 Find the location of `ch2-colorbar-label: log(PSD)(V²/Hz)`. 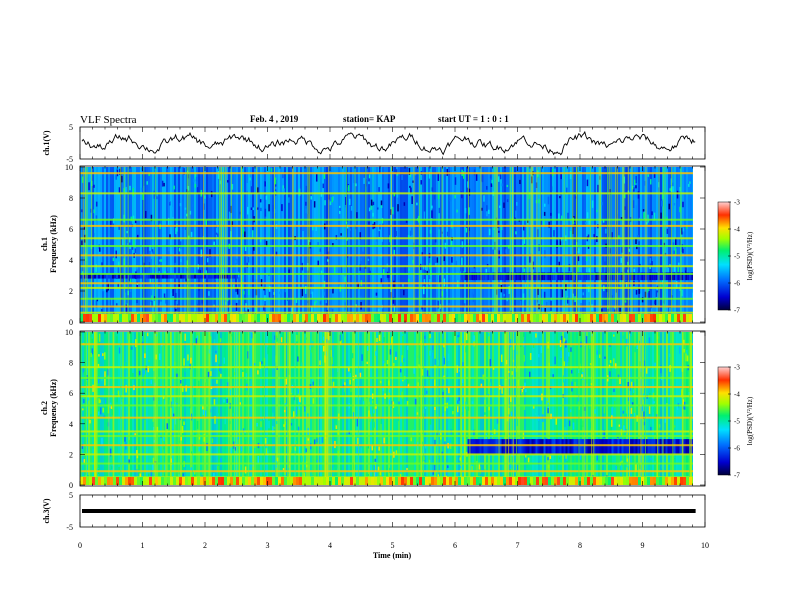

ch2-colorbar-label: log(PSD)(V²/Hz) is located at coordinates (750, 420).